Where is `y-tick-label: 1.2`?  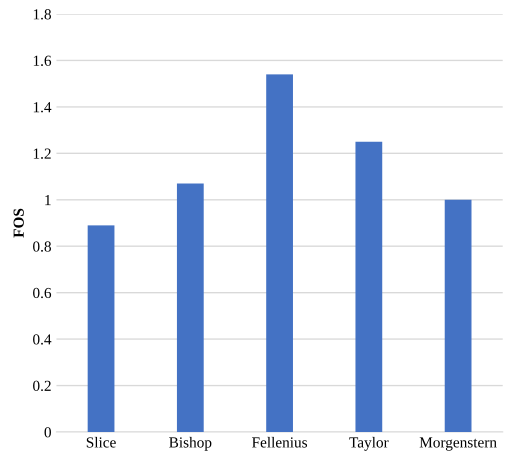 y-tick-label: 1.2 is located at coordinates (42, 153).